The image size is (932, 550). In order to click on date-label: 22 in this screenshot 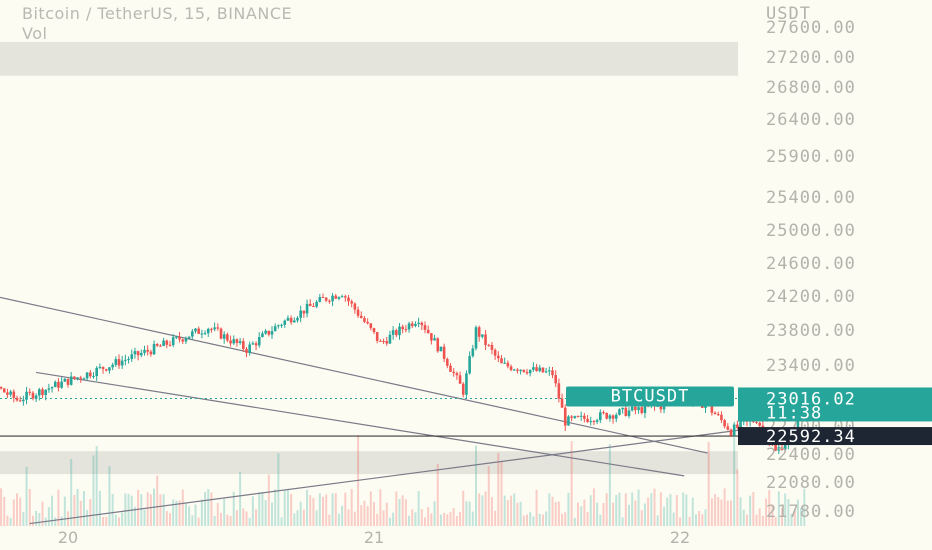, I will do `click(680, 537)`.